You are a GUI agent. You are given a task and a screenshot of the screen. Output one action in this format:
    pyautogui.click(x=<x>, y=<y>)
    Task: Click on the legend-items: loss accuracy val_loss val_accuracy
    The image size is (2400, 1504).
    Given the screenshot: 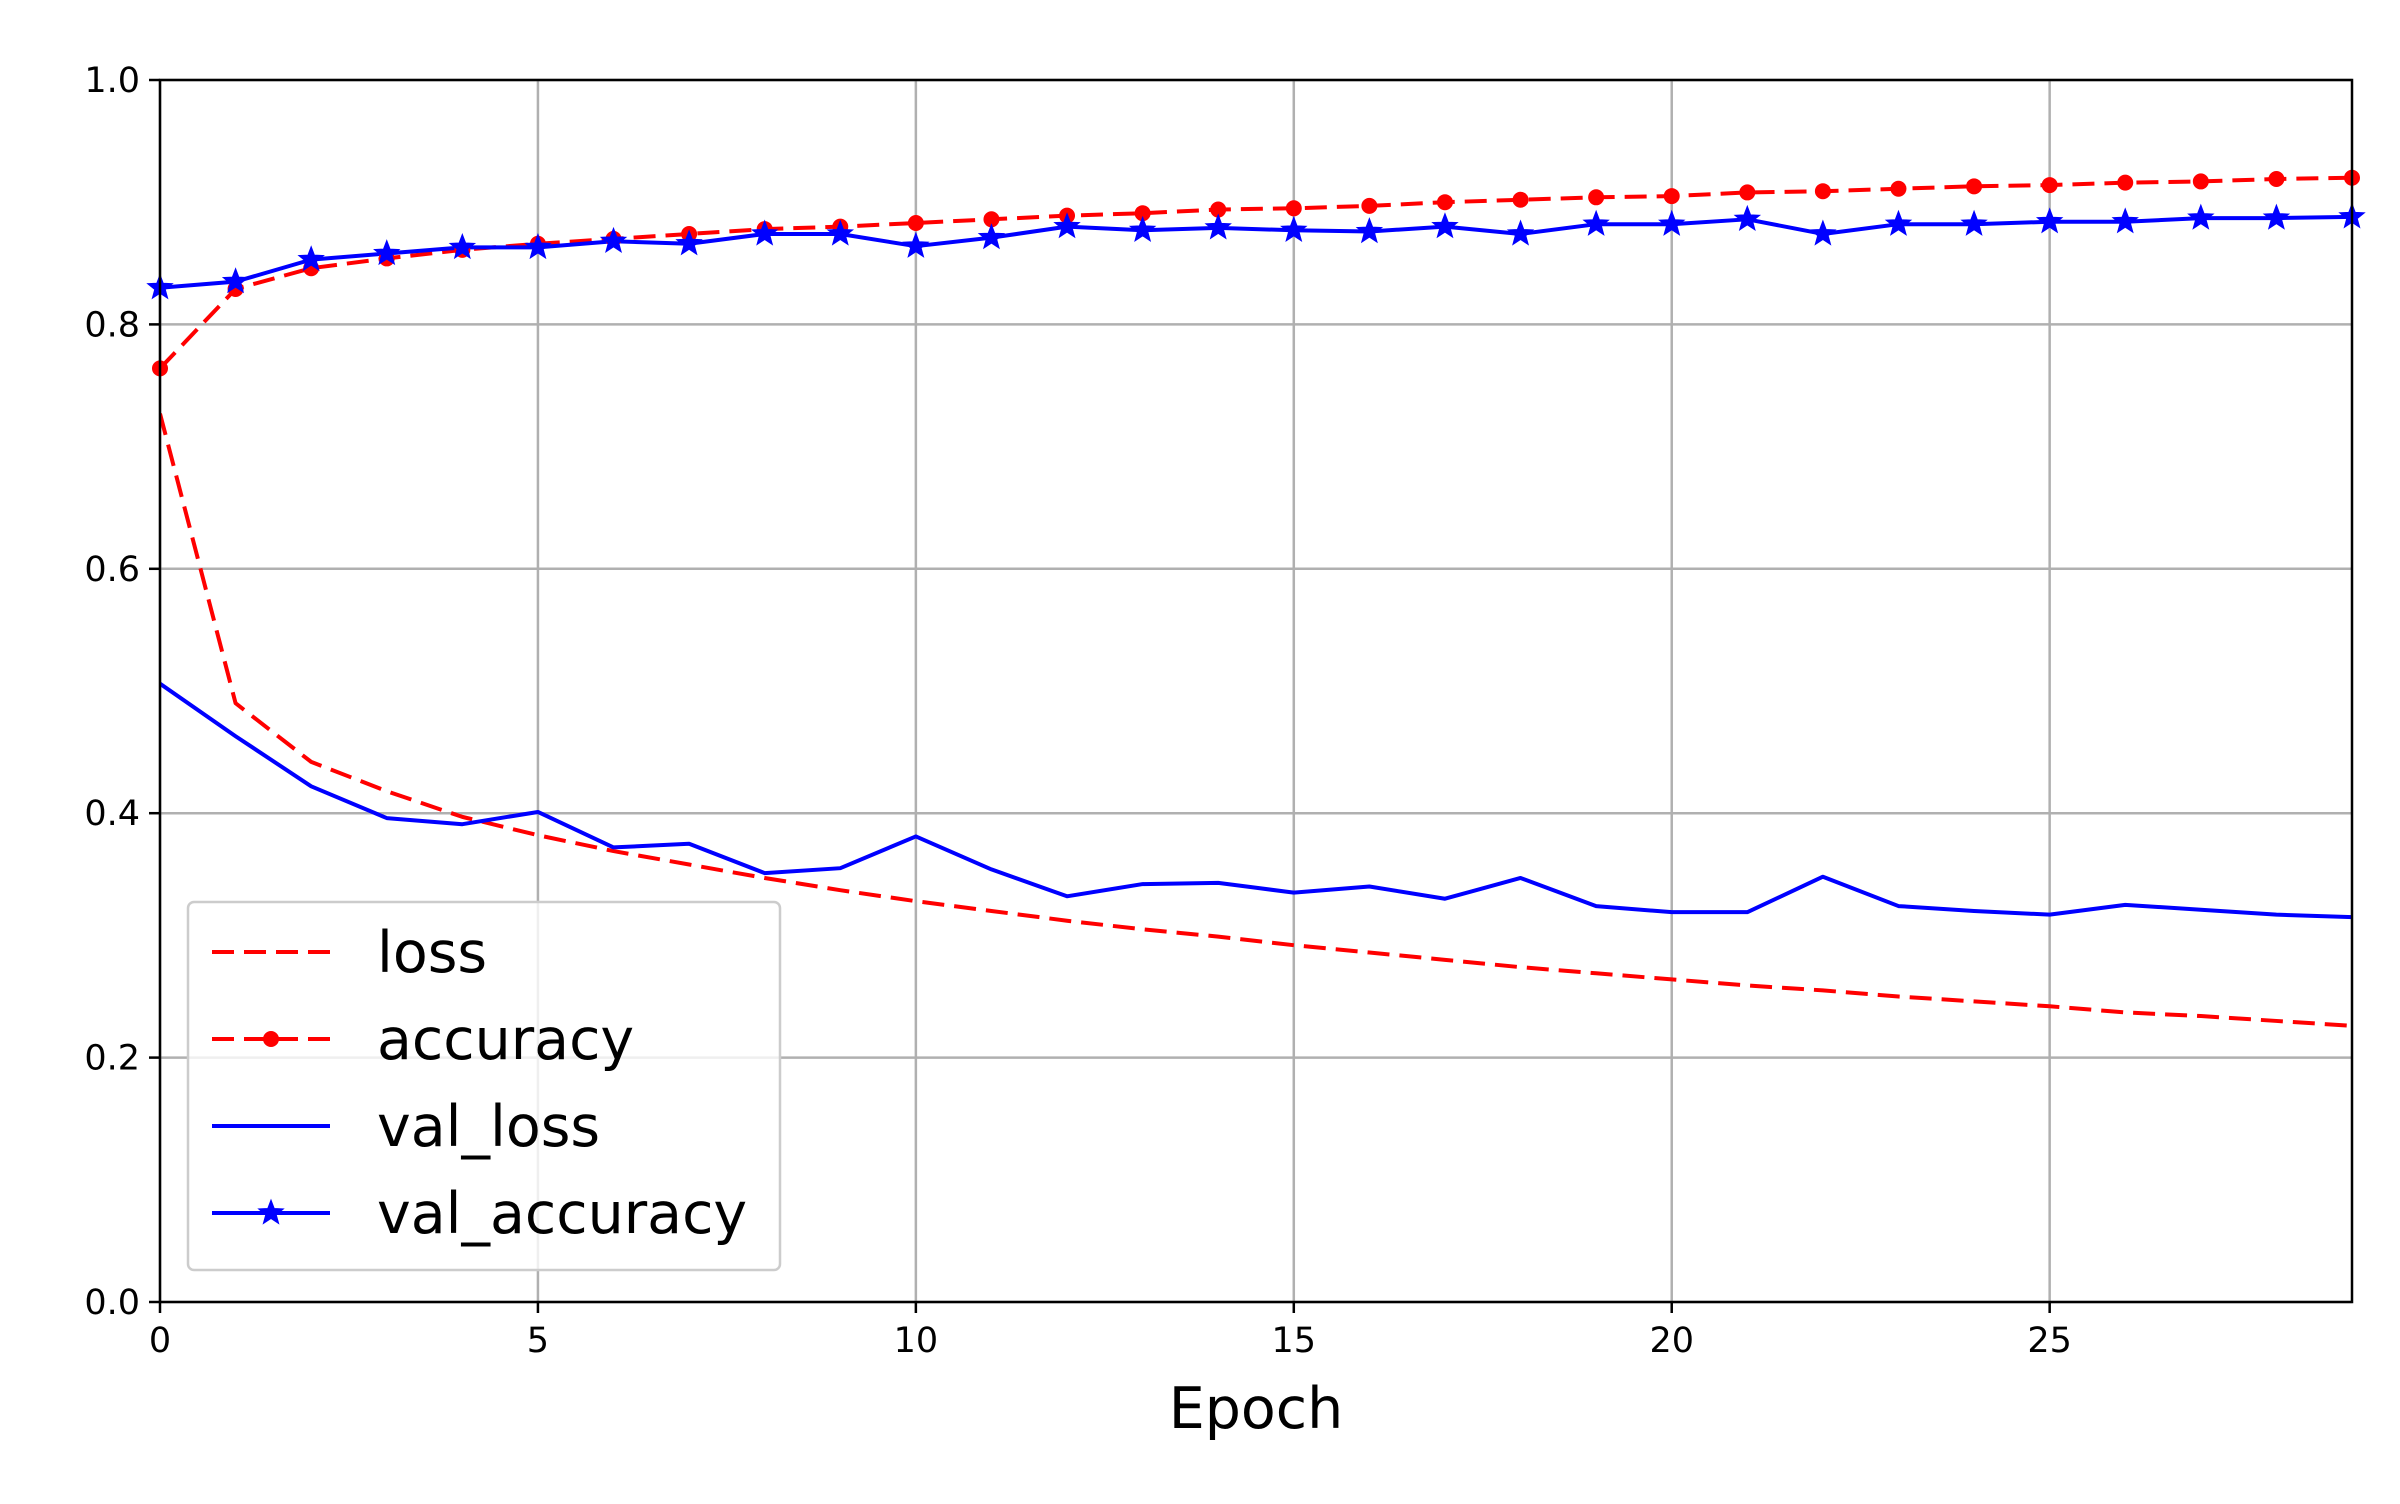 What is the action you would take?
    pyautogui.click(x=479, y=1083)
    